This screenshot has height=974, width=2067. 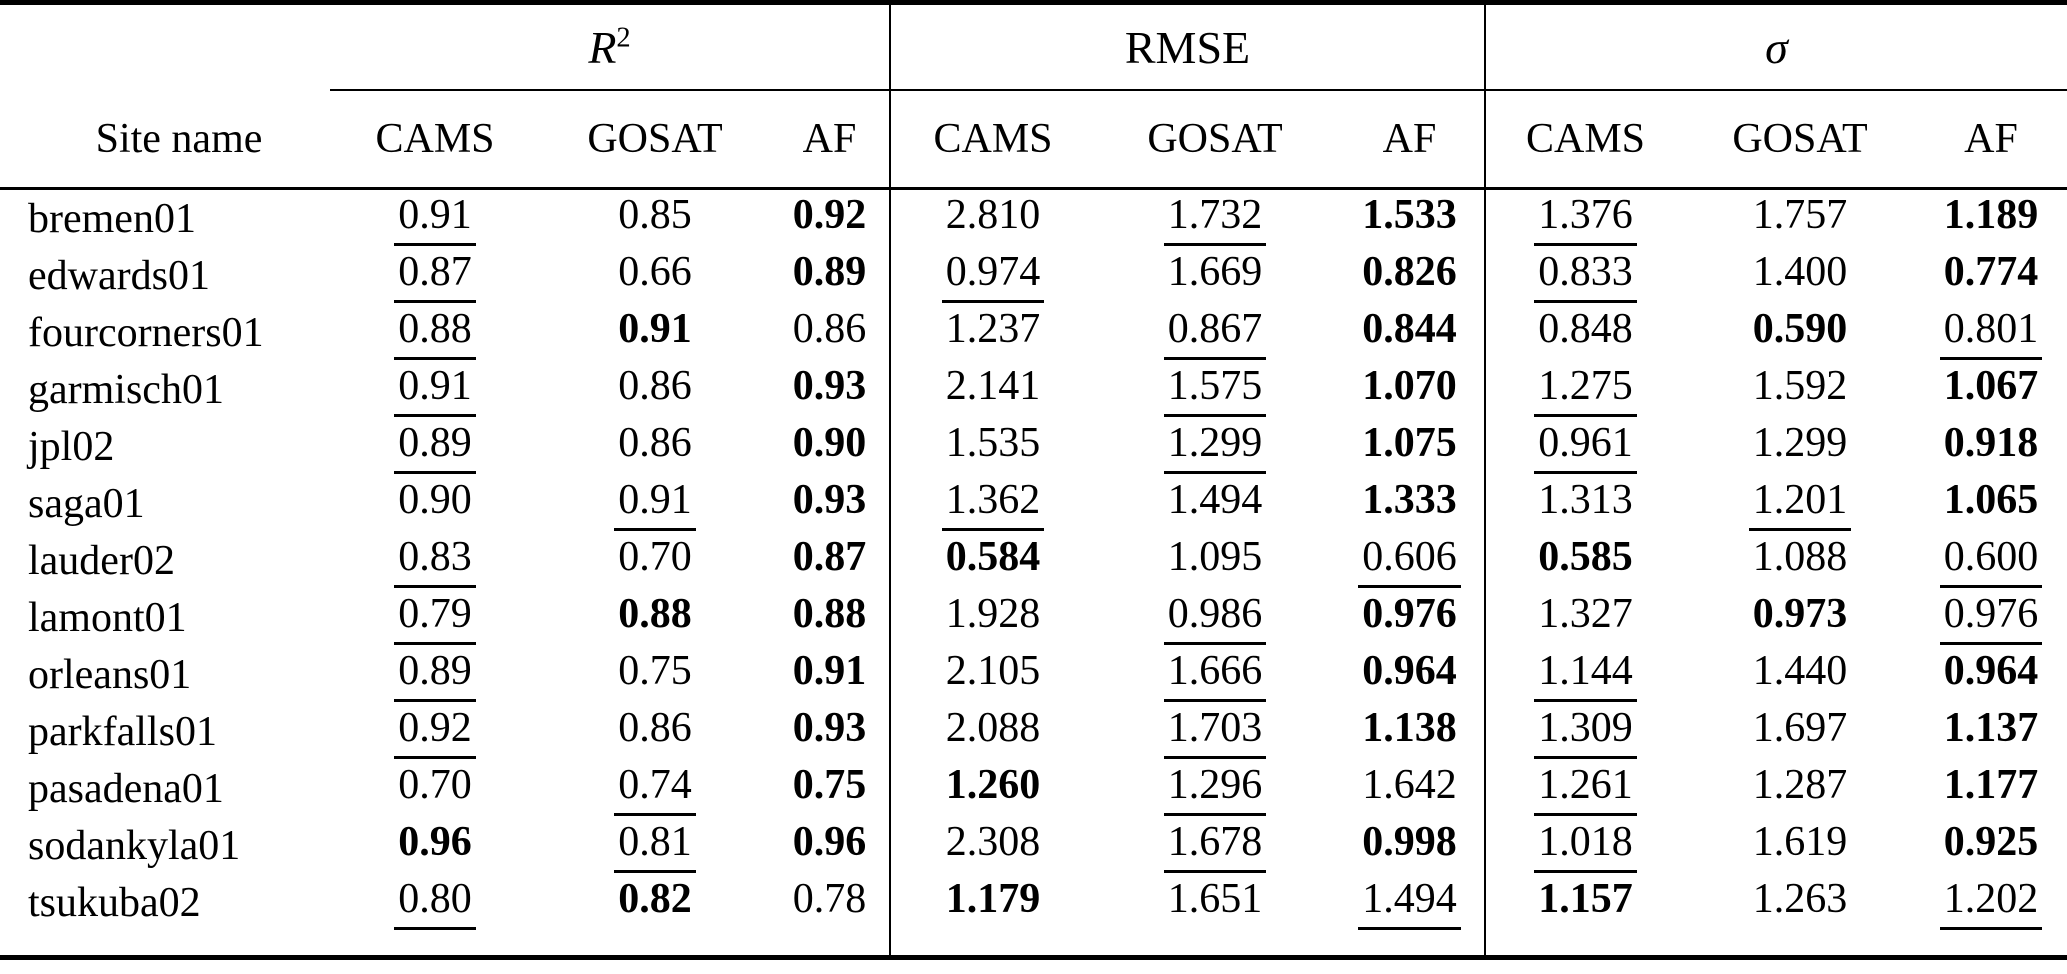 I want to click on cell-sigma-af: 0.964, so click(x=1991, y=674).